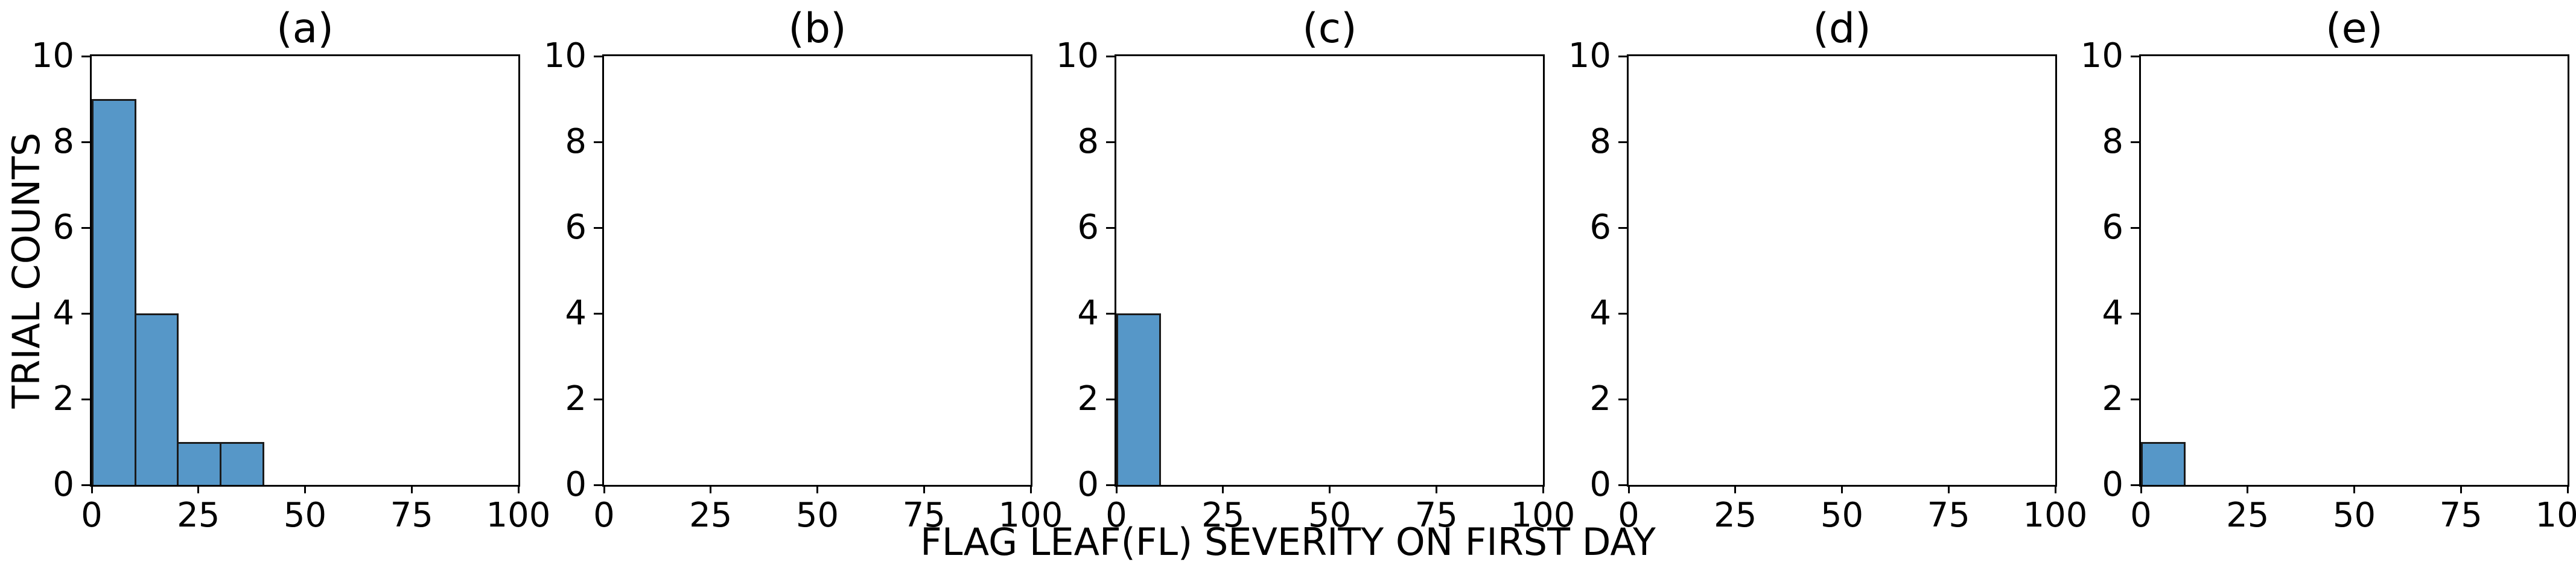 The image size is (2576, 567). I want to click on subplot-title-a: (a), so click(305, 29).